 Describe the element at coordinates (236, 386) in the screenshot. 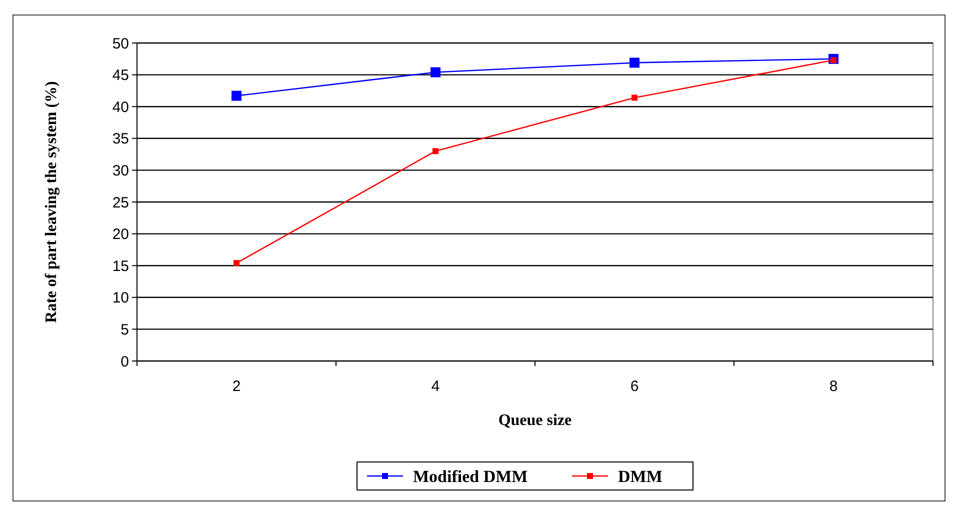

I see `x-tick-label: 2` at that location.